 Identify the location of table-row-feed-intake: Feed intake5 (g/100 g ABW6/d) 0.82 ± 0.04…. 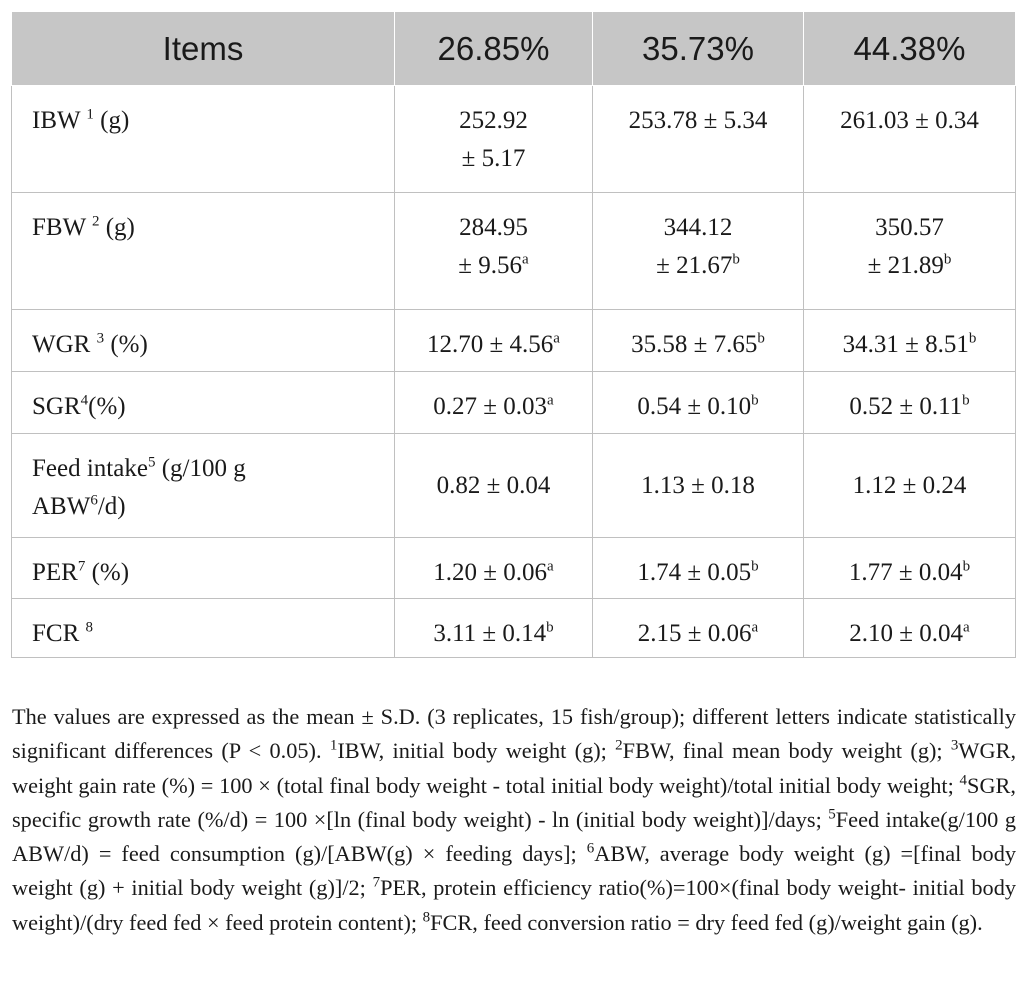
(513, 485).